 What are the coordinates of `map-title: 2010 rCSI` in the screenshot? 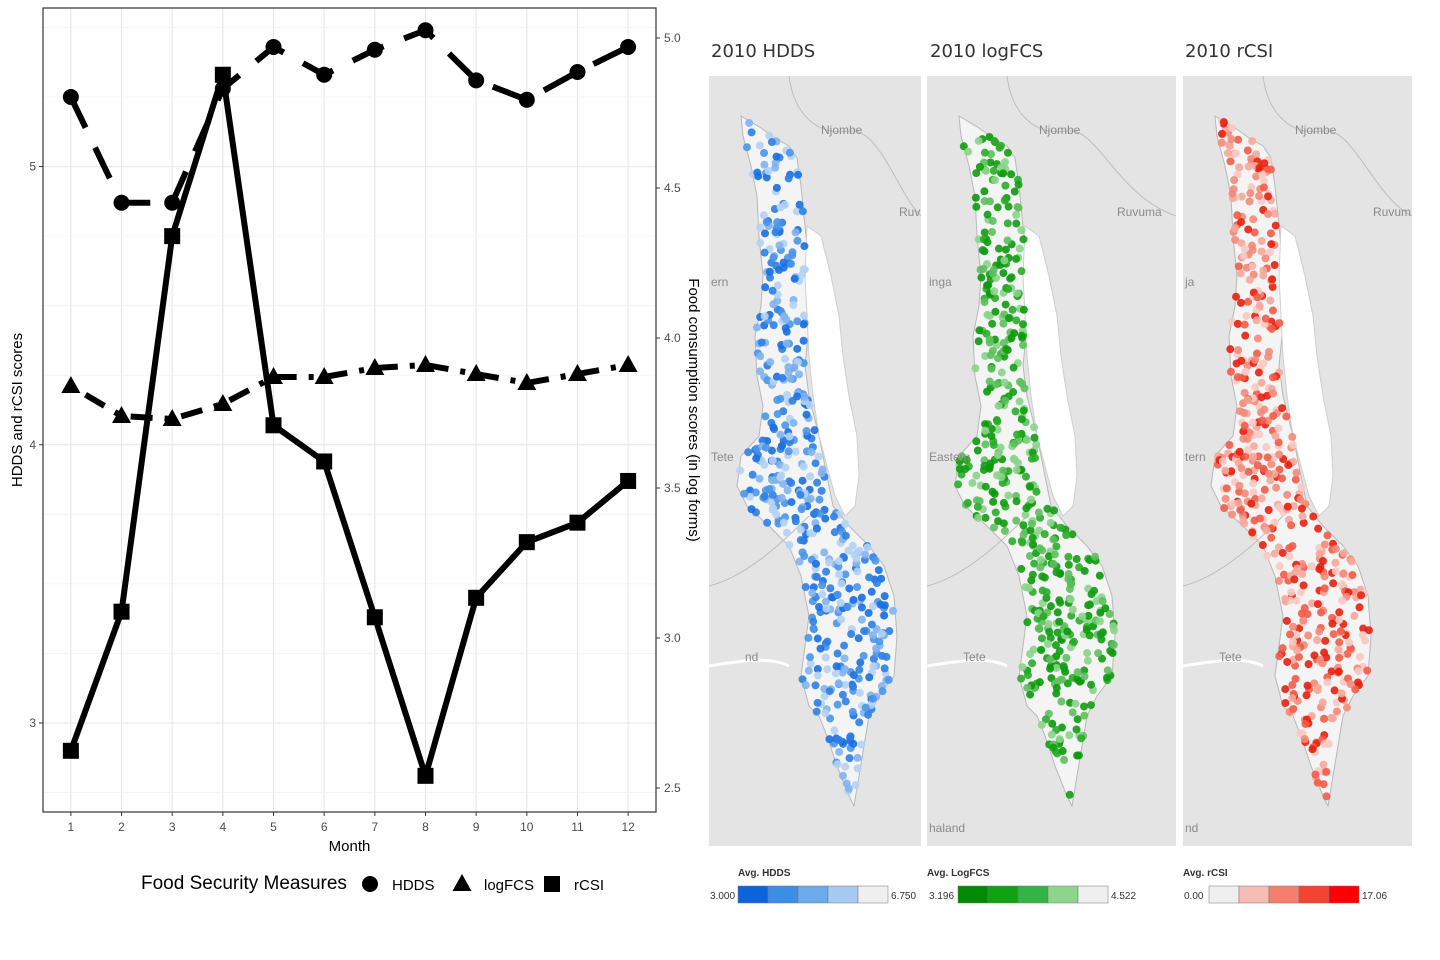 It's located at (1229, 51).